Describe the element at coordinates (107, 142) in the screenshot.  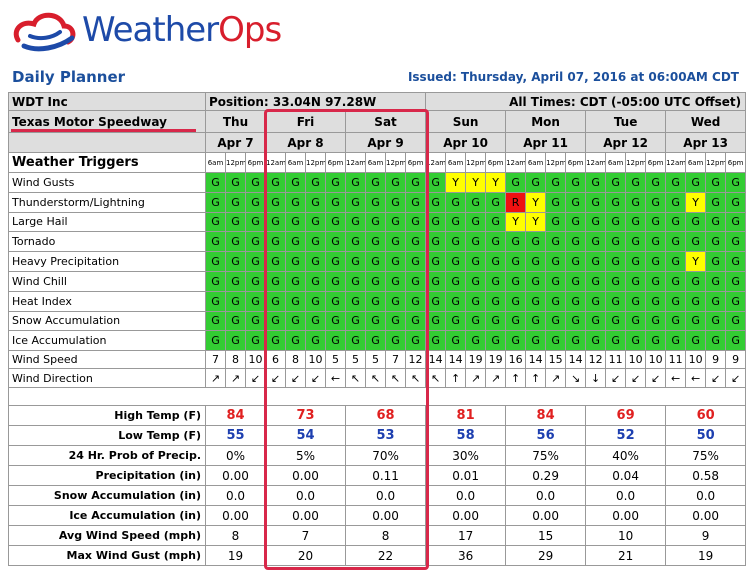
I see `blank` at that location.